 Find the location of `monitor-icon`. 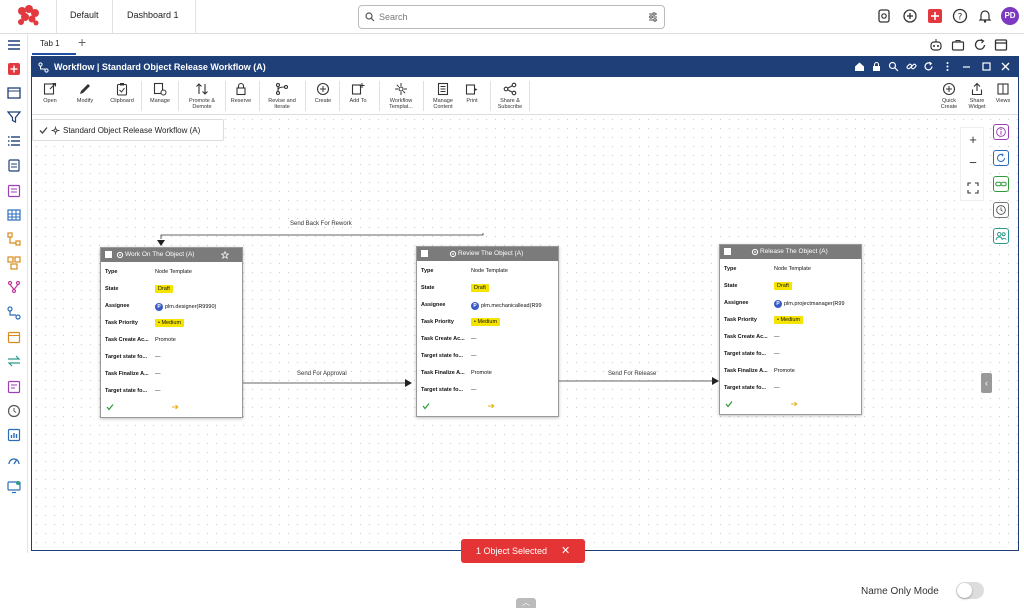

monitor-icon is located at coordinates (14, 487).